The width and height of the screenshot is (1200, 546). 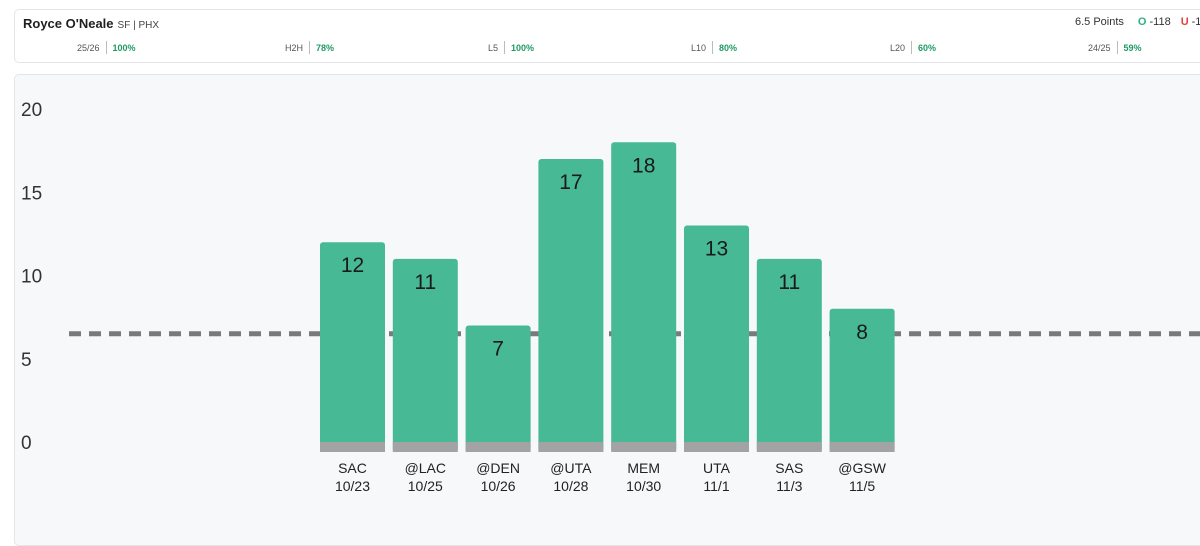 What do you see at coordinates (728, 47) in the screenshot?
I see `stat-value: 80%` at bounding box center [728, 47].